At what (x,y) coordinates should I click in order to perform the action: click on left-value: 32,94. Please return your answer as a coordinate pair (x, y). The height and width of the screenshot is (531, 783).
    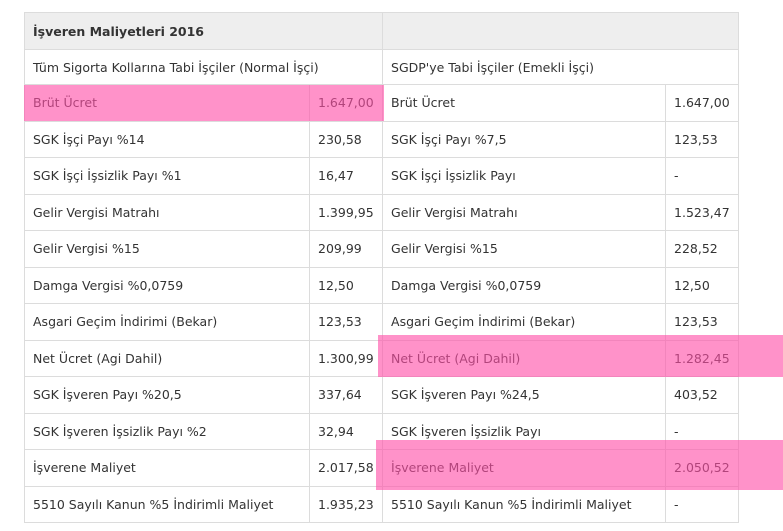
    Looking at the image, I should click on (346, 431).